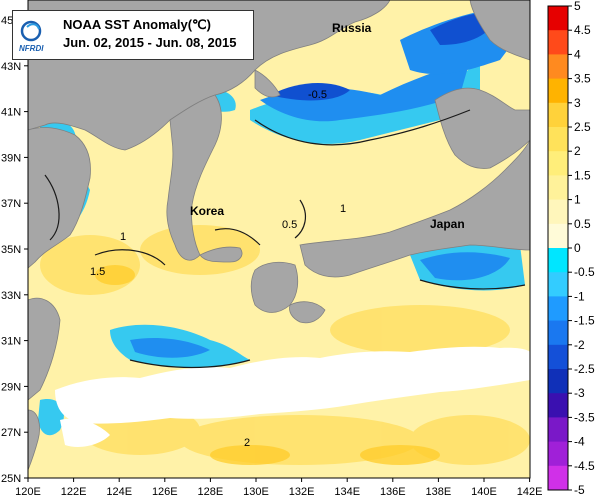  Describe the element at coordinates (97, 272) in the screenshot. I see `contour-label: 1.5` at that location.